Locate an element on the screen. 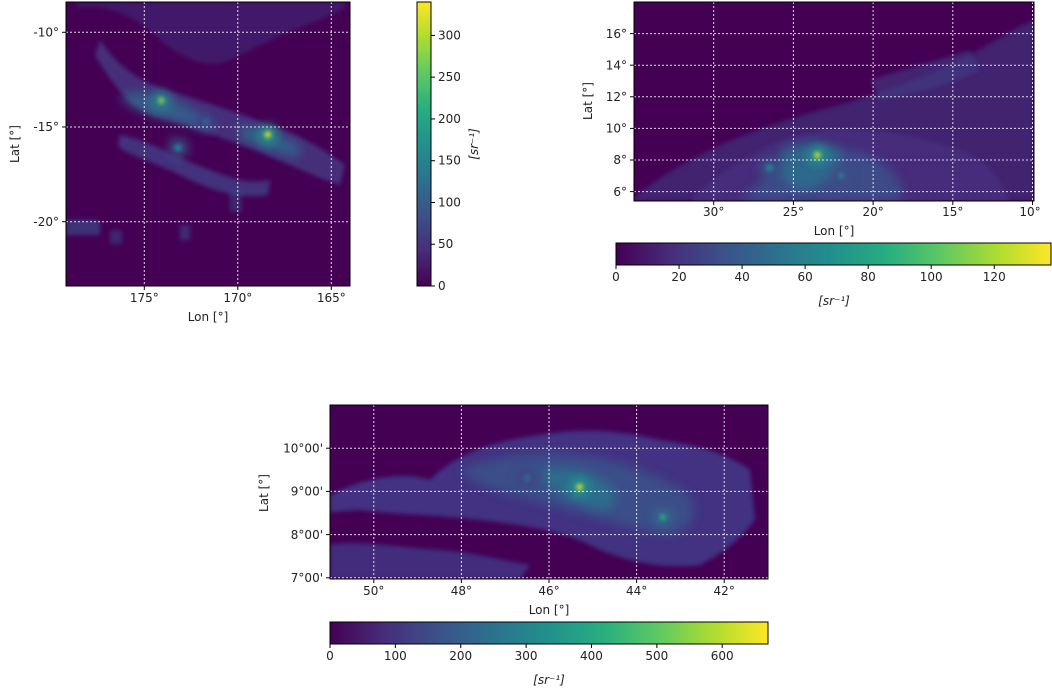 The width and height of the screenshot is (1052, 697). y-tick-label: 9°00' is located at coordinates (307, 492).